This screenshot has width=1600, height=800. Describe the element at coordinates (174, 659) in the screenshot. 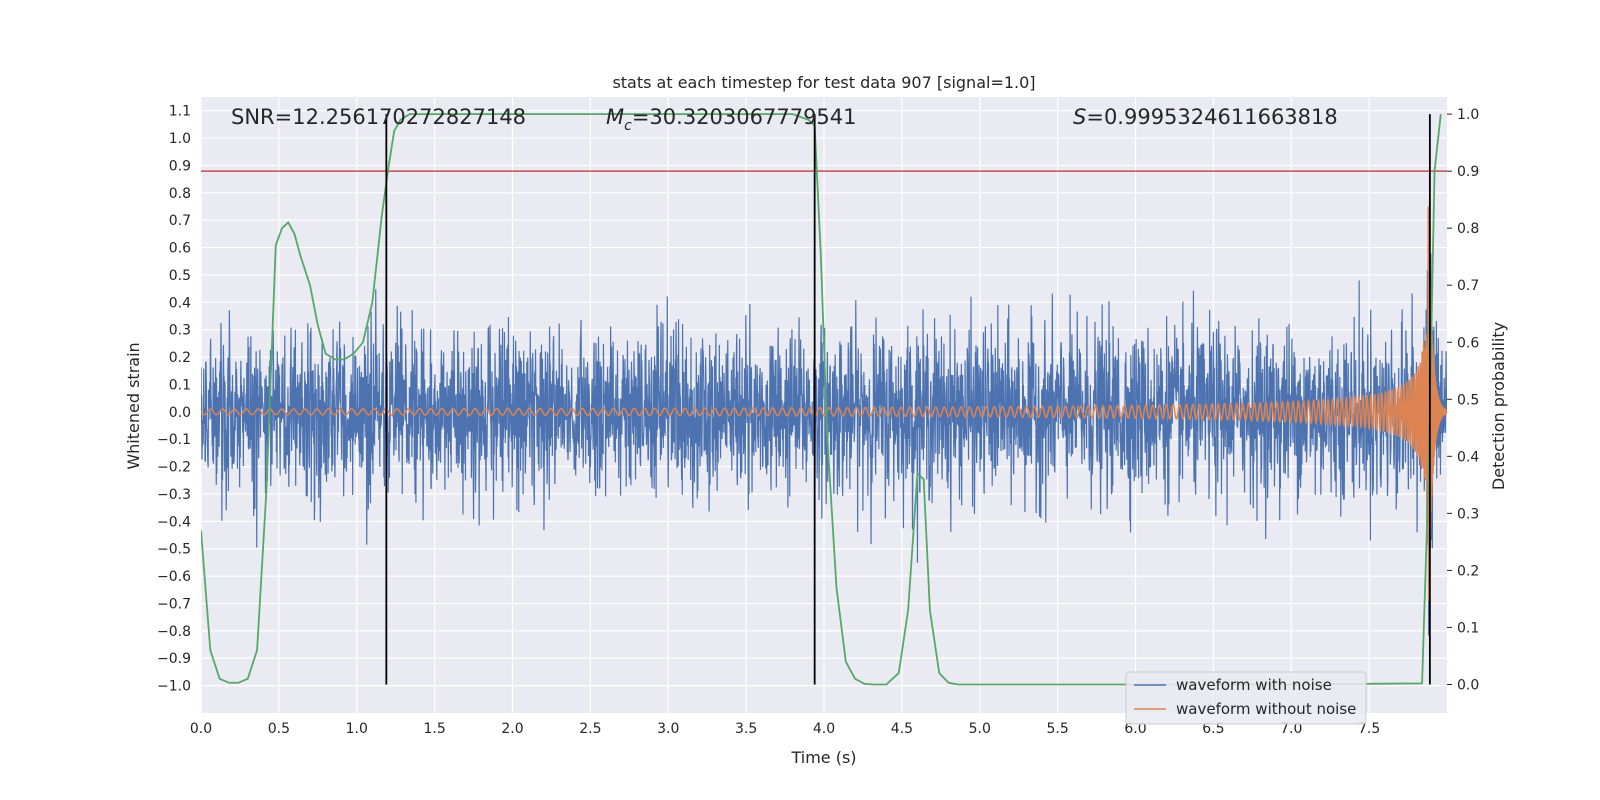

I see `y-tick-label: −0.9` at that location.